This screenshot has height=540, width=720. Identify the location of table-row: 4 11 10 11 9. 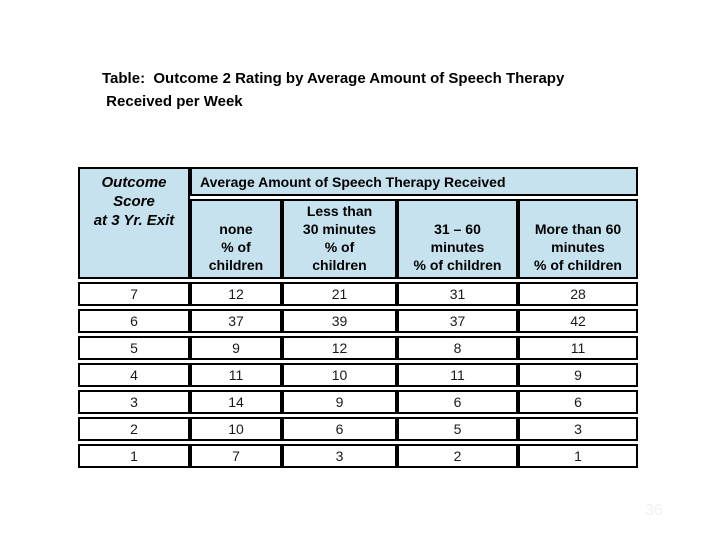
(358, 375).